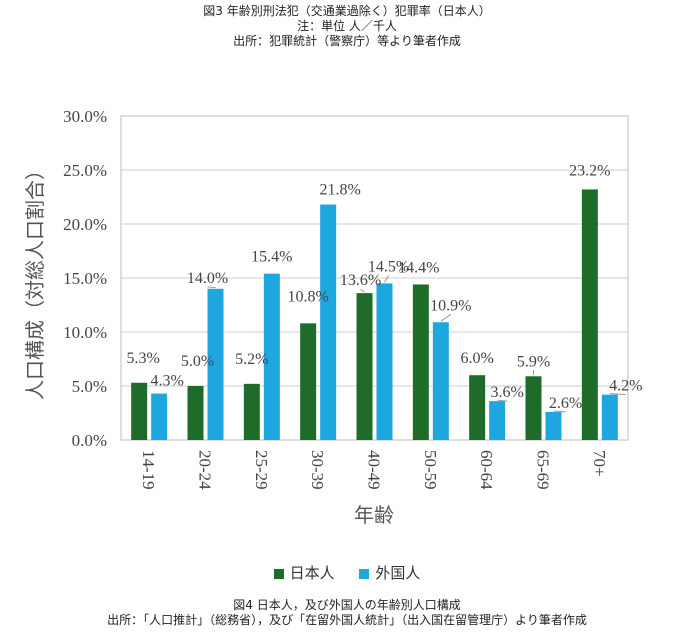 This screenshot has width=694, height=641. Describe the element at coordinates (271, 257) in the screenshot. I see `data-label: 15.4%` at that location.